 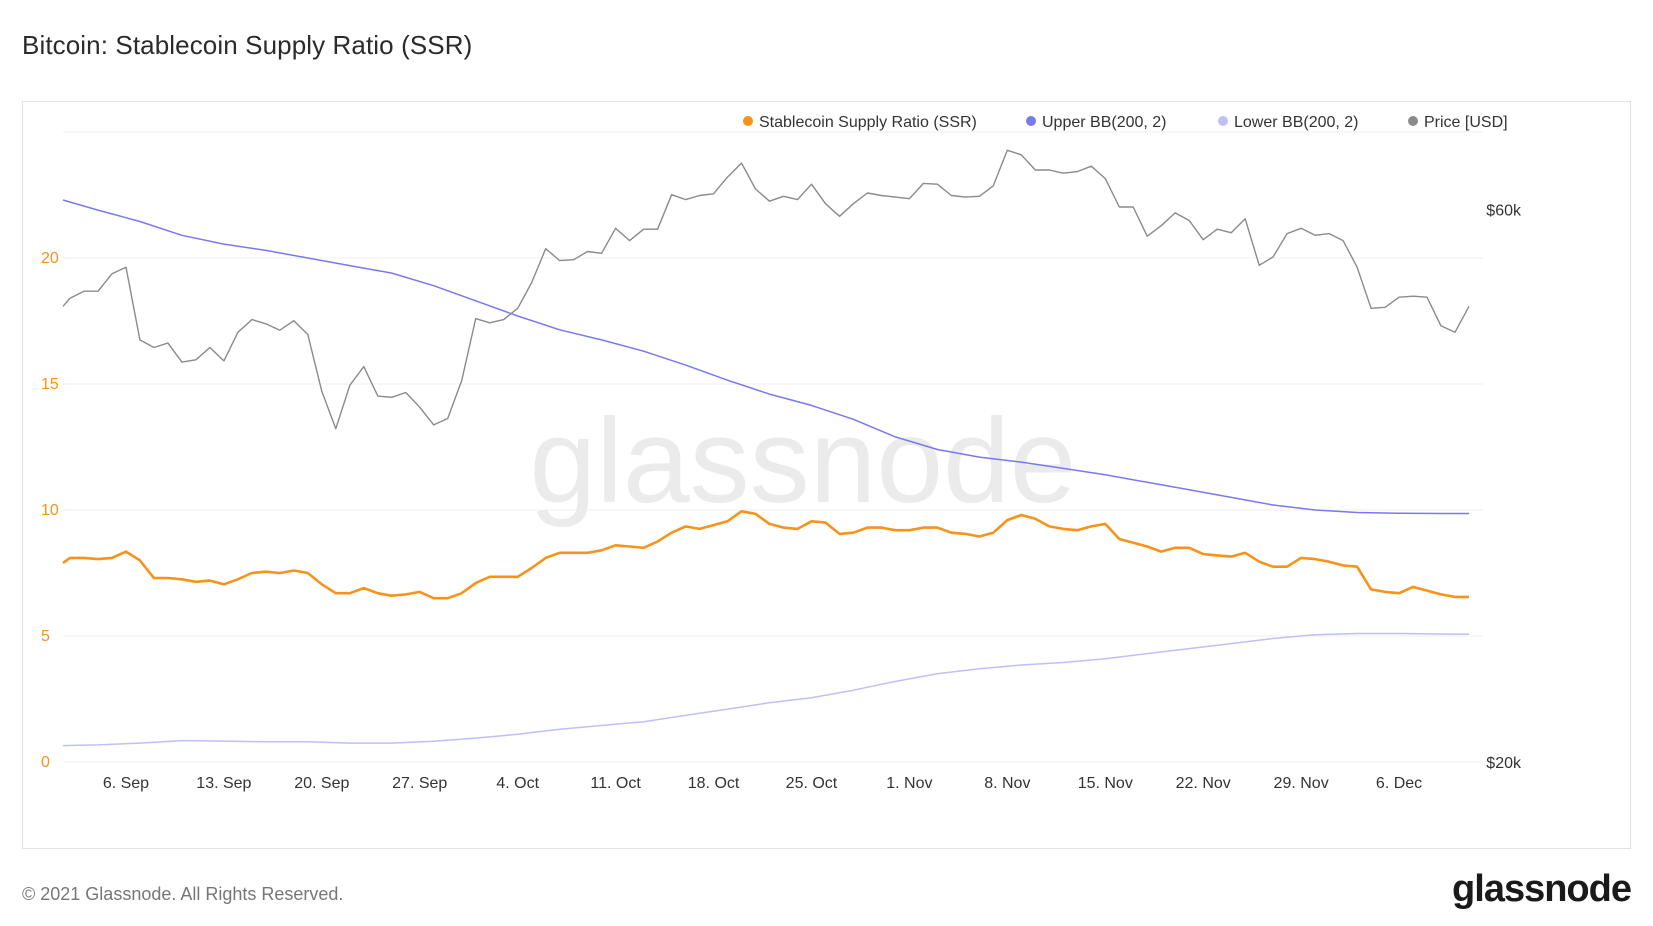 What do you see at coordinates (1301, 783) in the screenshot?
I see `x-tick-label: 29. Nov` at bounding box center [1301, 783].